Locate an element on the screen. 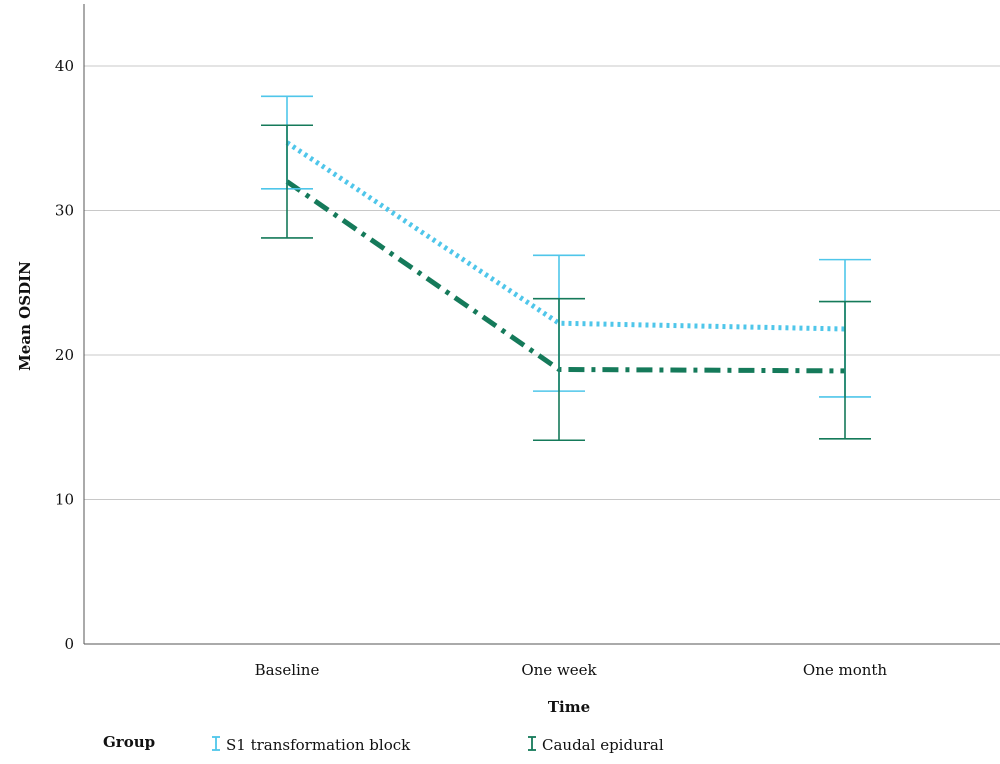  x-axis-title: Time is located at coordinates (569, 707).